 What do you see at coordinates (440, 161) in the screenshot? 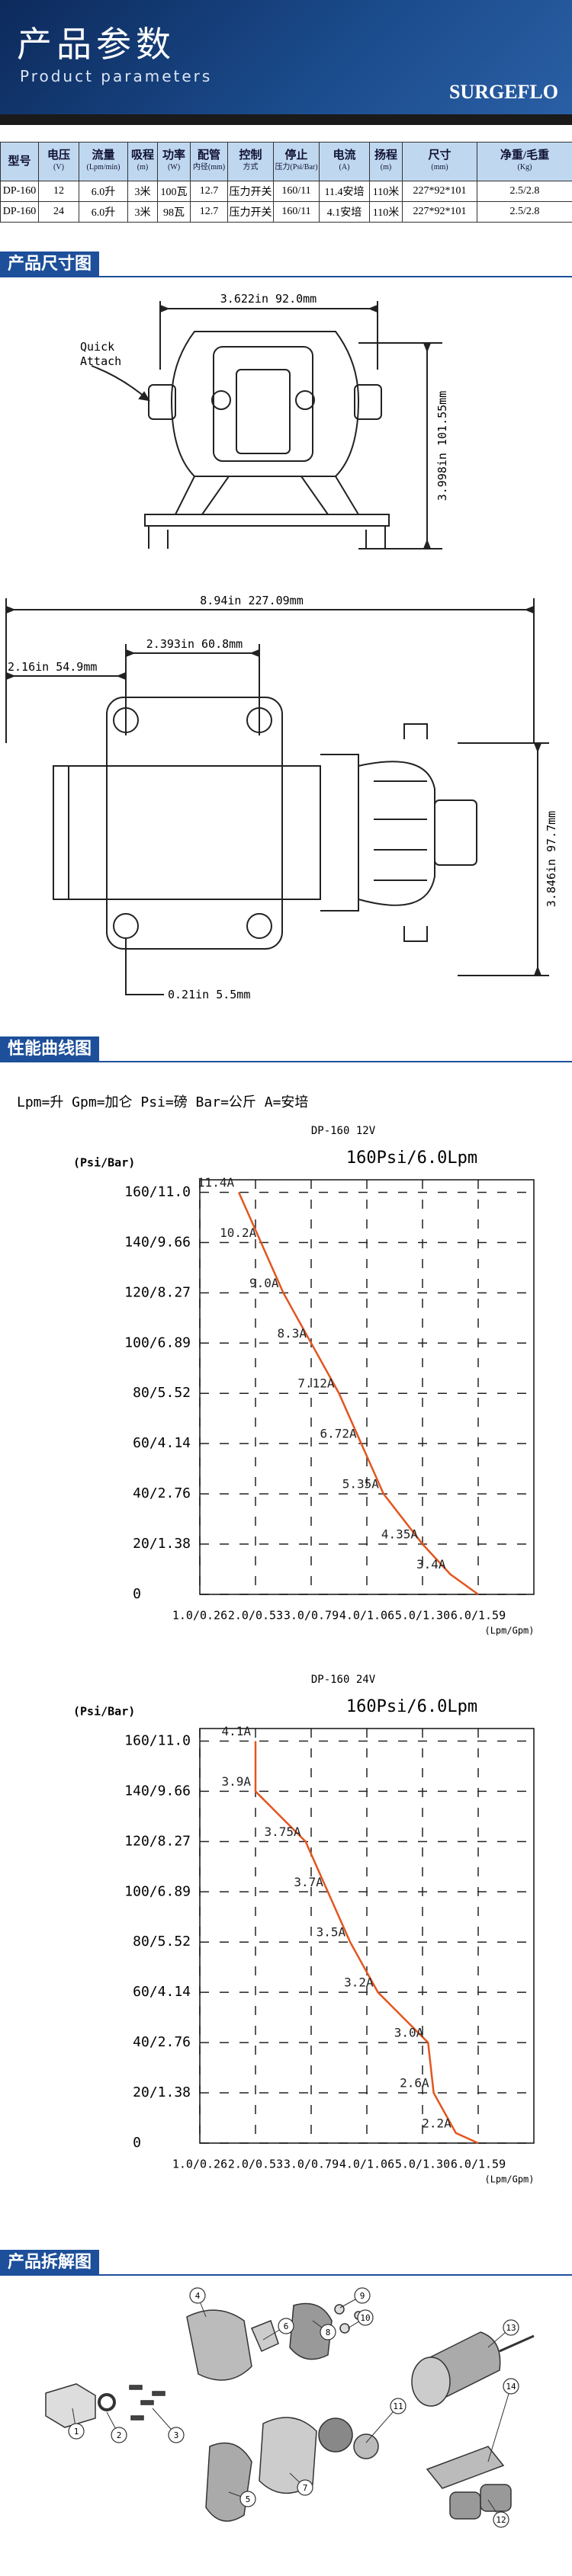
I see `column-header: 尺寸 (mm)` at bounding box center [440, 161].